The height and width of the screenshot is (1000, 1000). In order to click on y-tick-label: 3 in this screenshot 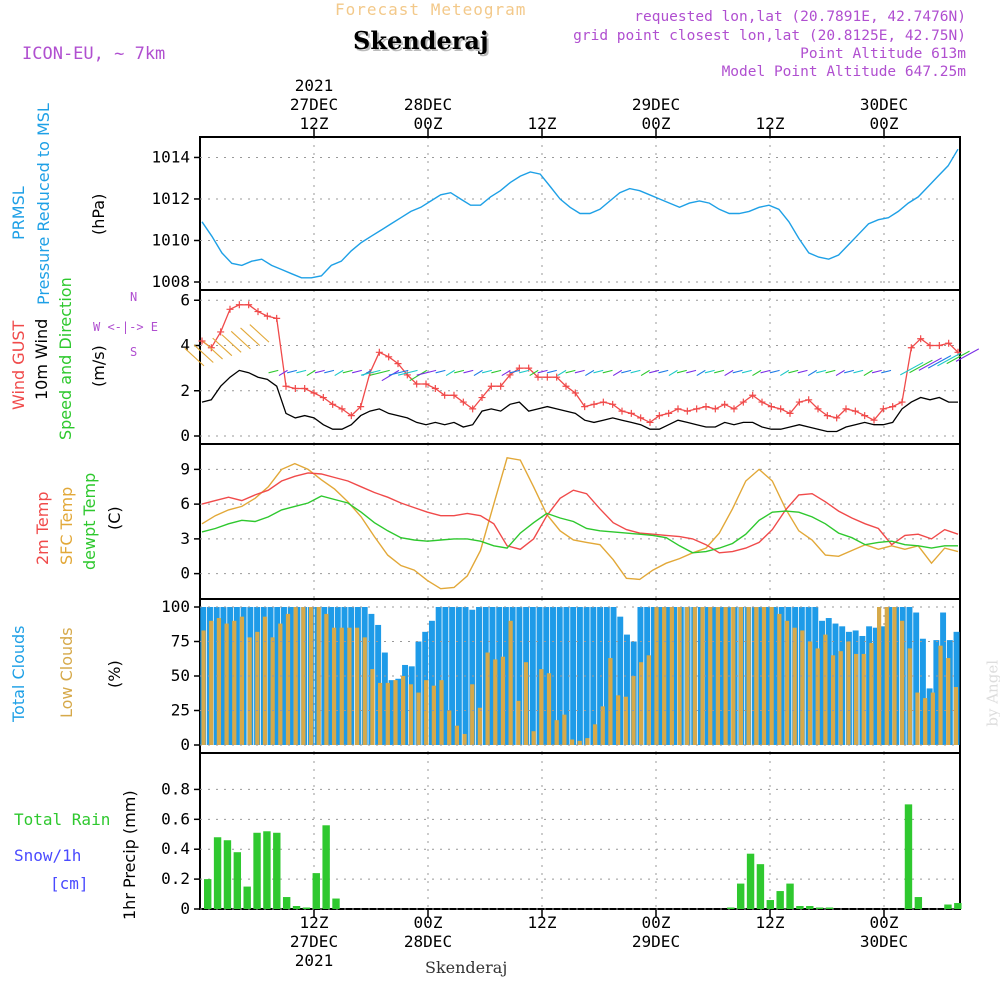, I will do `click(185, 538)`.